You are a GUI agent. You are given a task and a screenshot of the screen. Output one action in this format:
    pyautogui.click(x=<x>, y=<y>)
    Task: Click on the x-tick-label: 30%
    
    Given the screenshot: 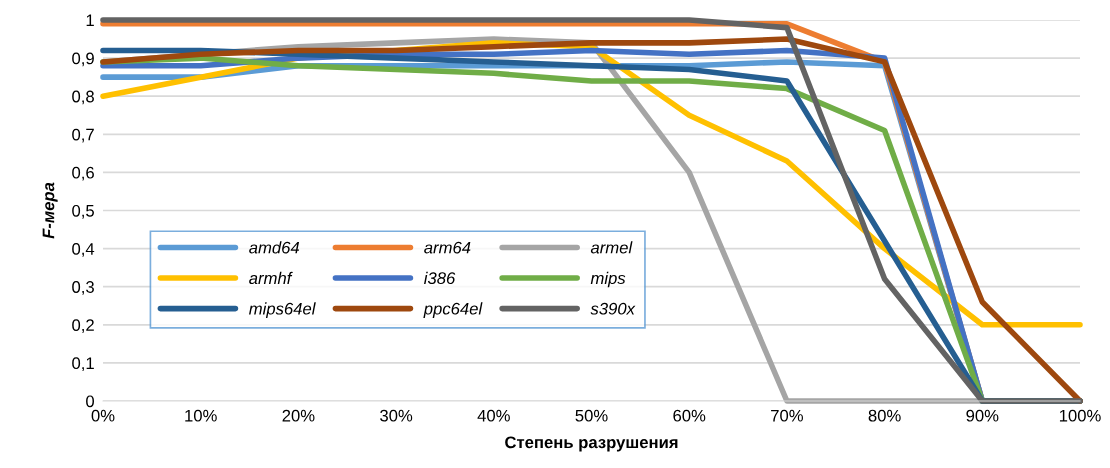 What is the action you would take?
    pyautogui.click(x=396, y=415)
    